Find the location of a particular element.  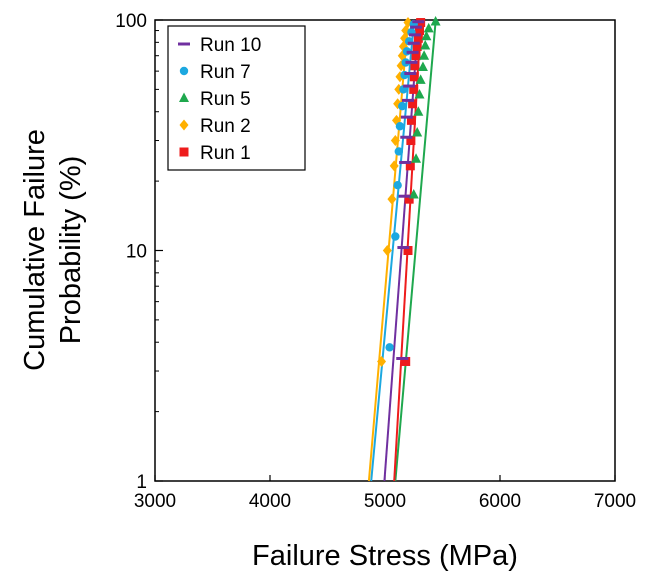

legend-label: Run 1 is located at coordinates (225, 153).